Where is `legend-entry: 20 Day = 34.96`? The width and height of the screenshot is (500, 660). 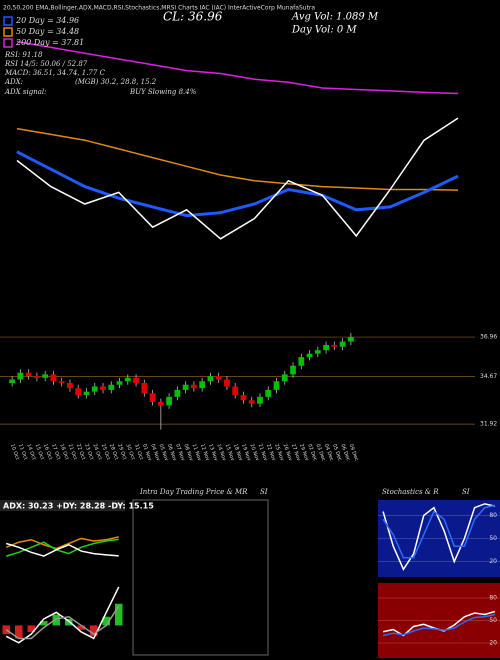 legend-entry: 20 Day = 34.96 is located at coordinates (47, 20).